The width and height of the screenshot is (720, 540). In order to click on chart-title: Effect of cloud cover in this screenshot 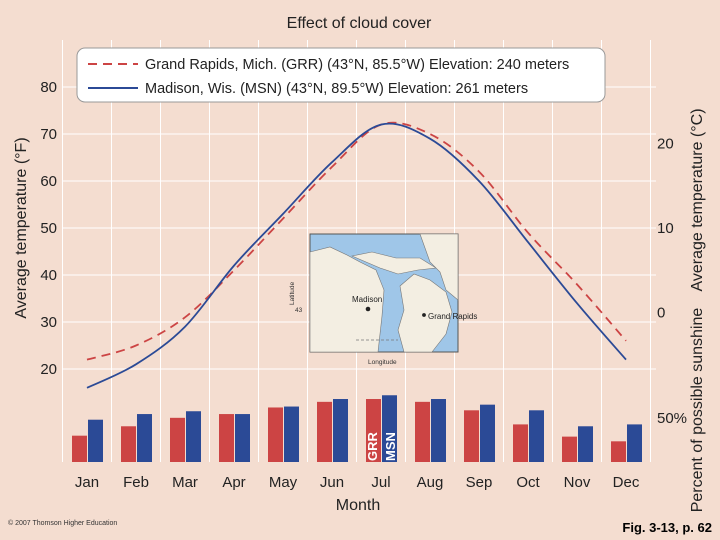, I will do `click(359, 23)`.